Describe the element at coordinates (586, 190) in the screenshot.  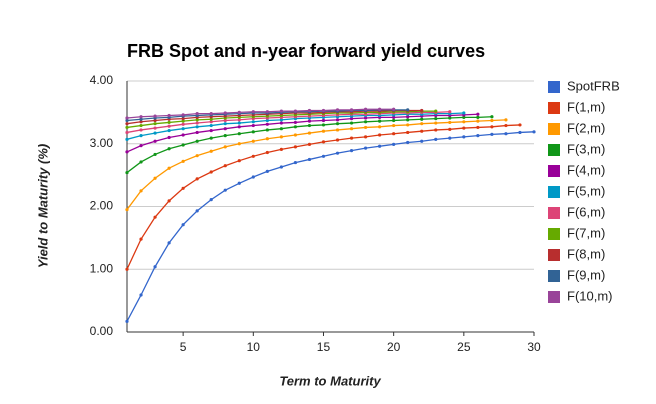
I see `legend-label: F(5,m)` at that location.